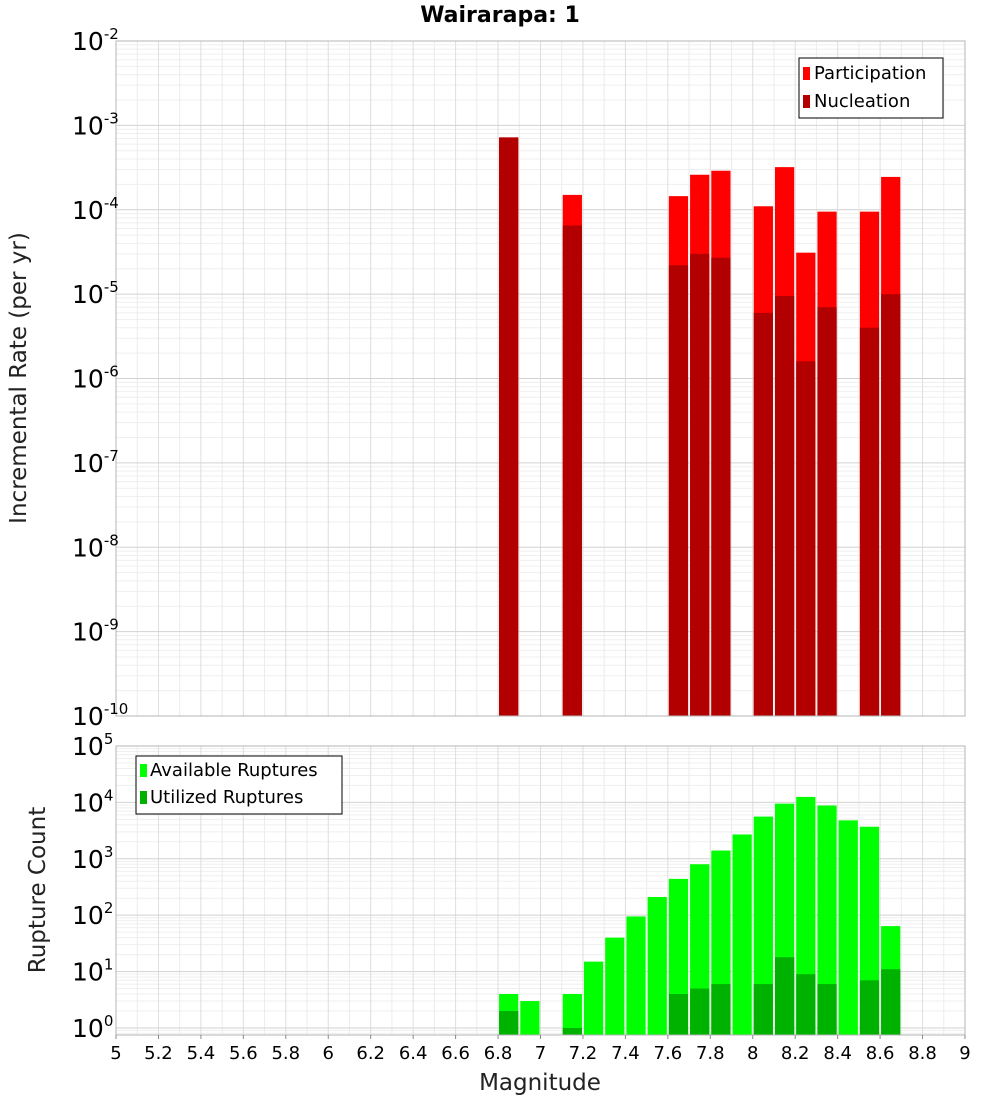 This screenshot has width=1000, height=1100. I want to click on counts-bars, so click(700, 915).